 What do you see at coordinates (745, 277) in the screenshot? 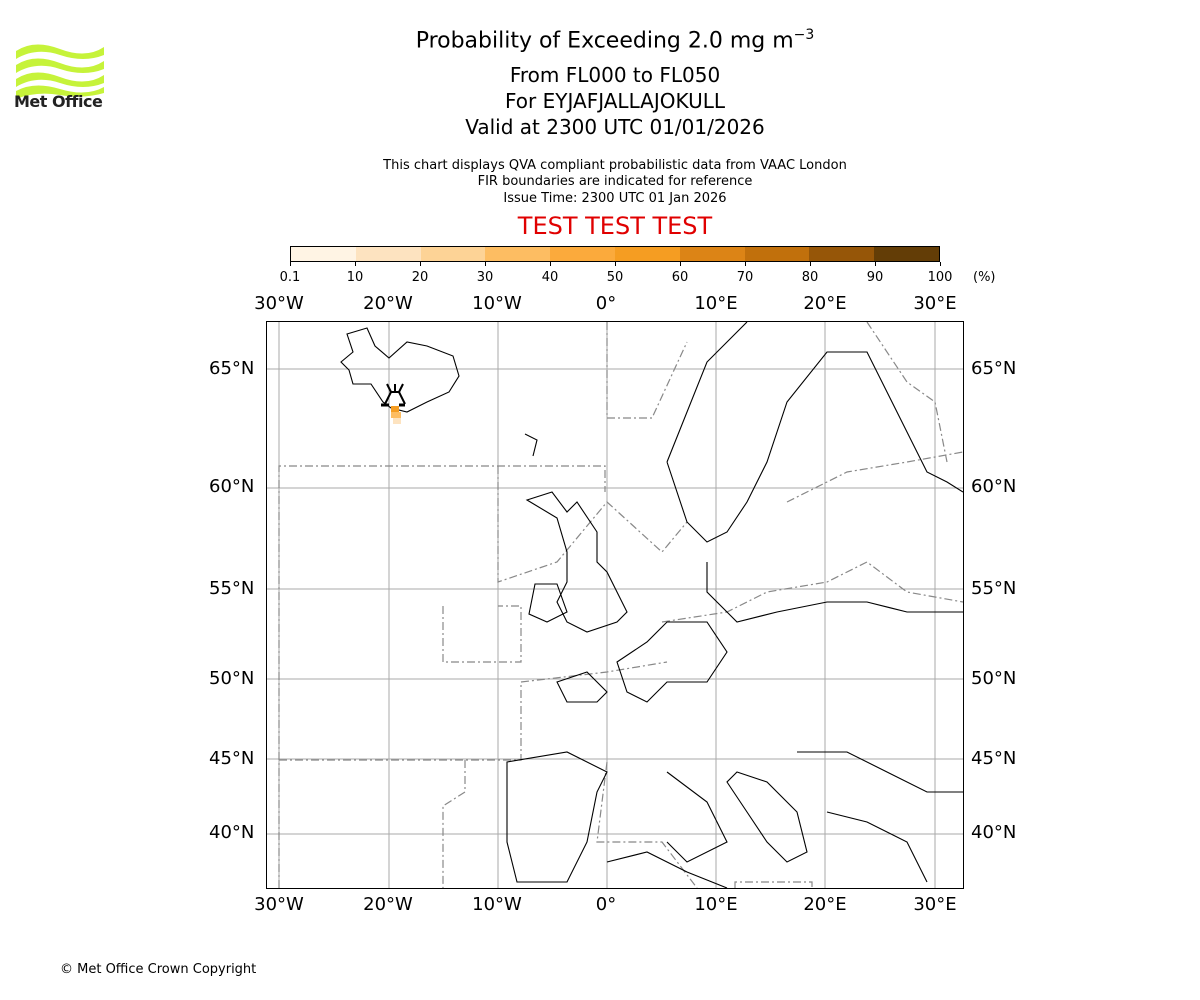
I see `colorbar-tick-label: 70` at bounding box center [745, 277].